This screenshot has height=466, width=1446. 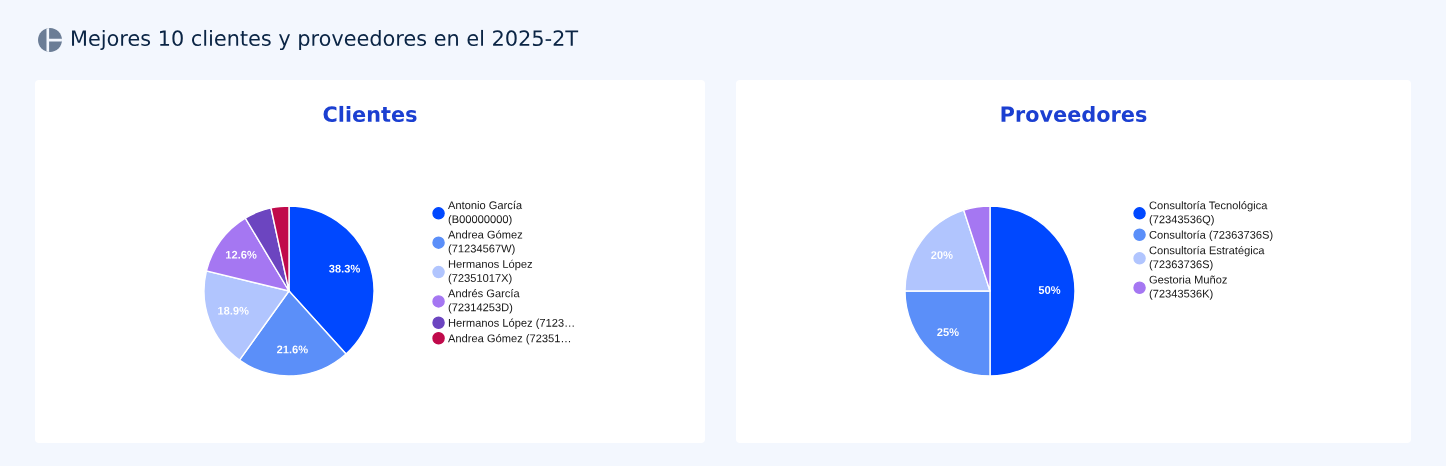 I want to click on data-label: 12.6%, so click(x=241, y=254).